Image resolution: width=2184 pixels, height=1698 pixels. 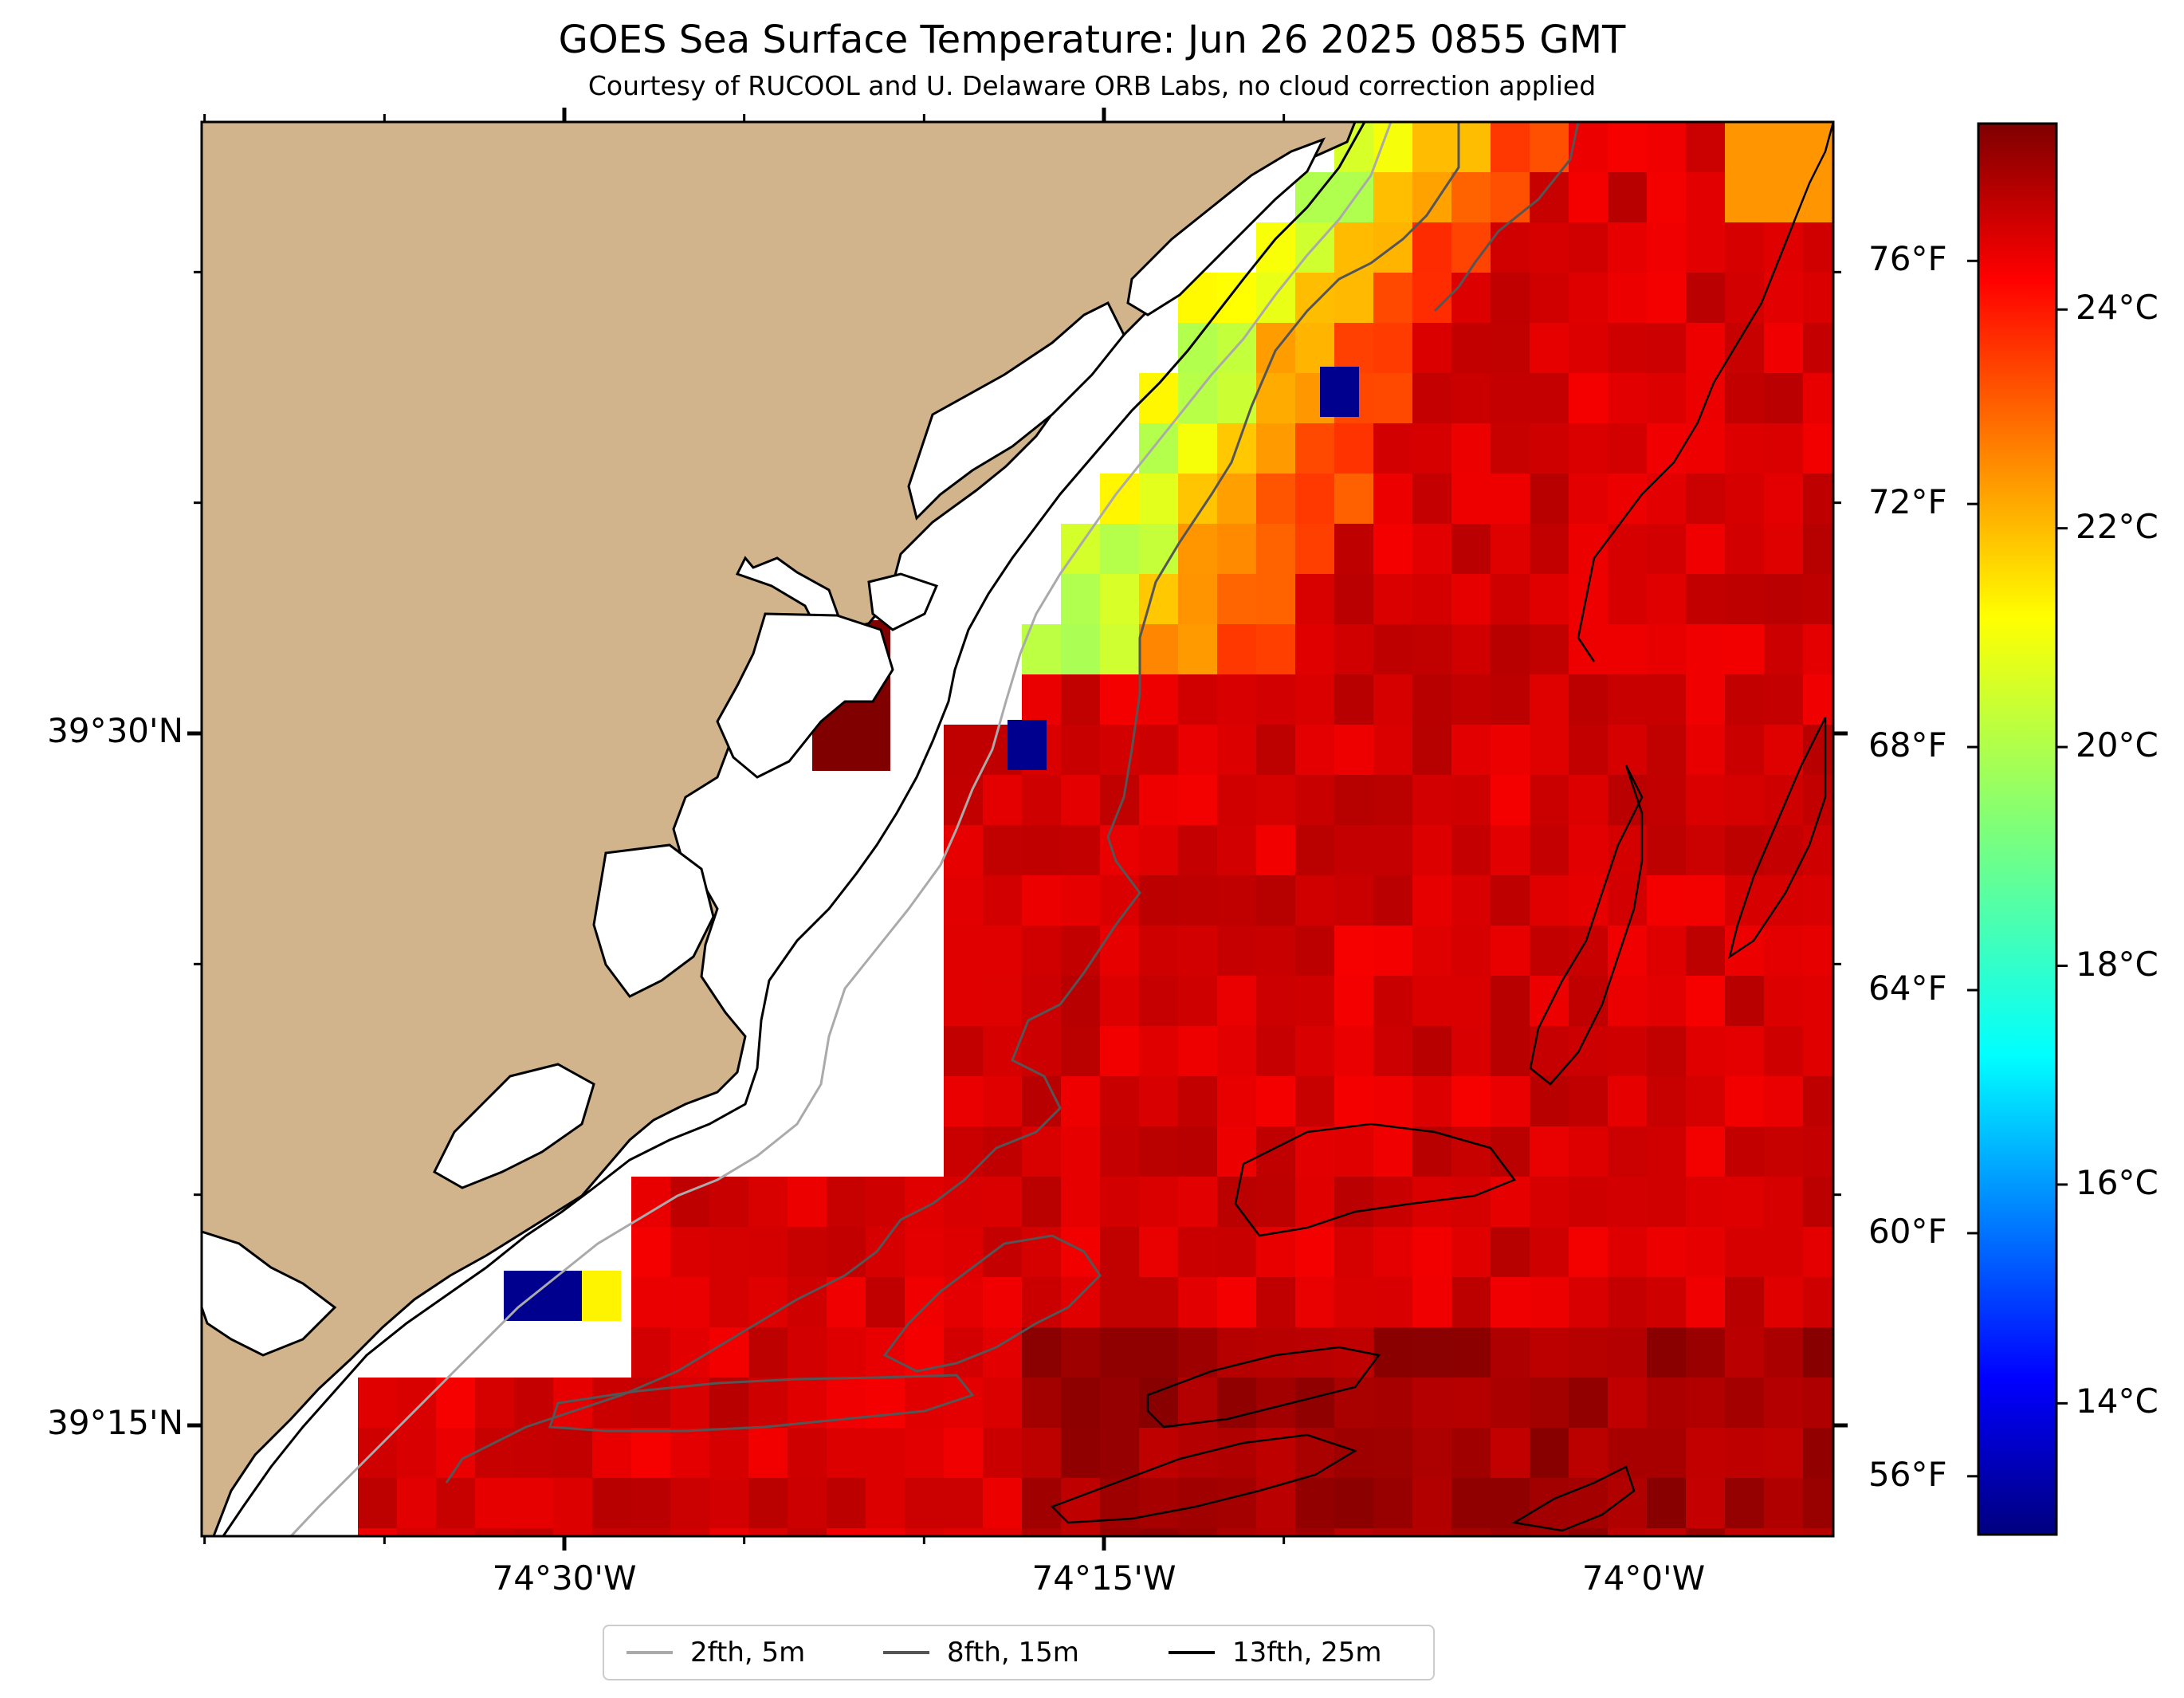 I want to click on cb-label-76f: 76°F, so click(x=1907, y=259).